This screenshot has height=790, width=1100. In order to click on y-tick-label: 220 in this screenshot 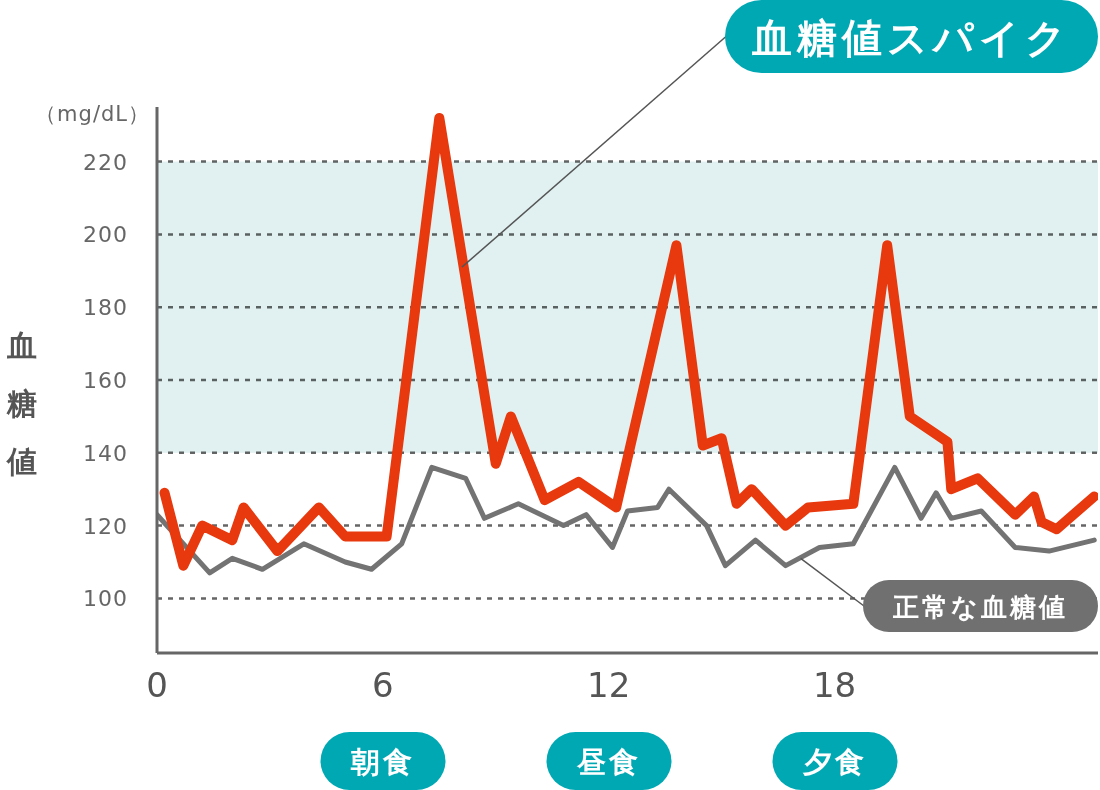, I will do `click(105, 162)`.